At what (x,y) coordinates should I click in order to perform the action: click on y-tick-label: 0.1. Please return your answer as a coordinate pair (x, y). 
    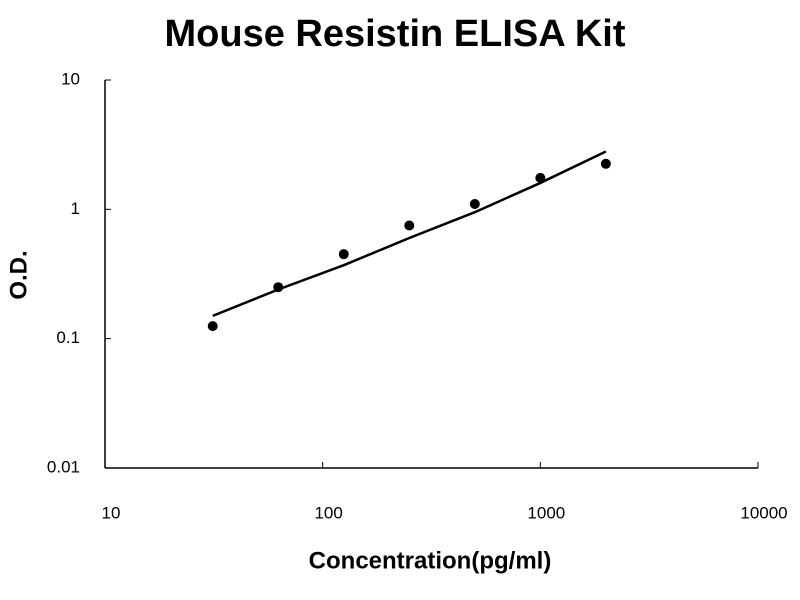
    Looking at the image, I should click on (68, 337).